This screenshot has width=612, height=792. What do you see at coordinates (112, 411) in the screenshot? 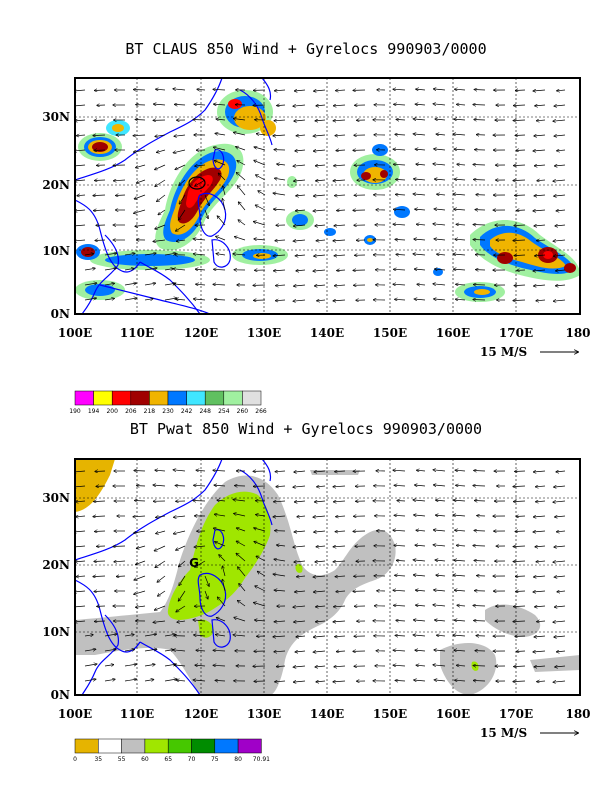
I see `colorbar-label: 200` at bounding box center [112, 411].